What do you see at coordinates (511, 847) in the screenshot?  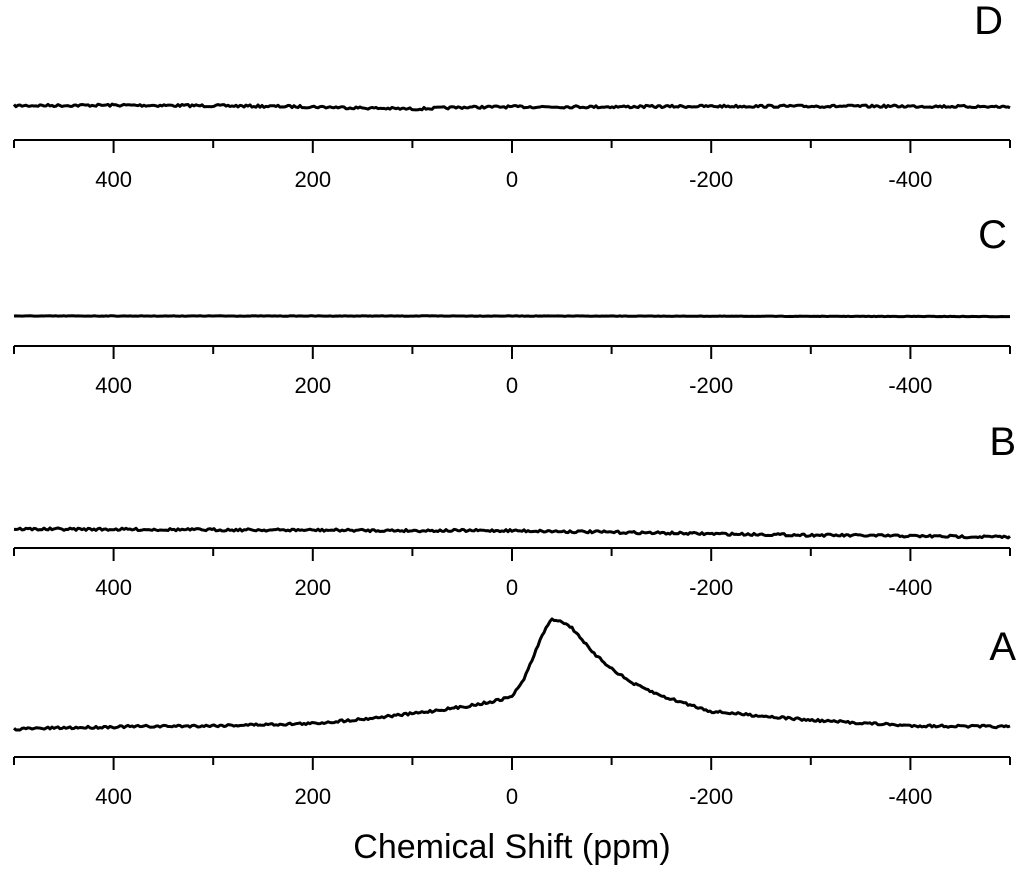 I see `x-axis-title: Chemical Shift (ppm)` at bounding box center [511, 847].